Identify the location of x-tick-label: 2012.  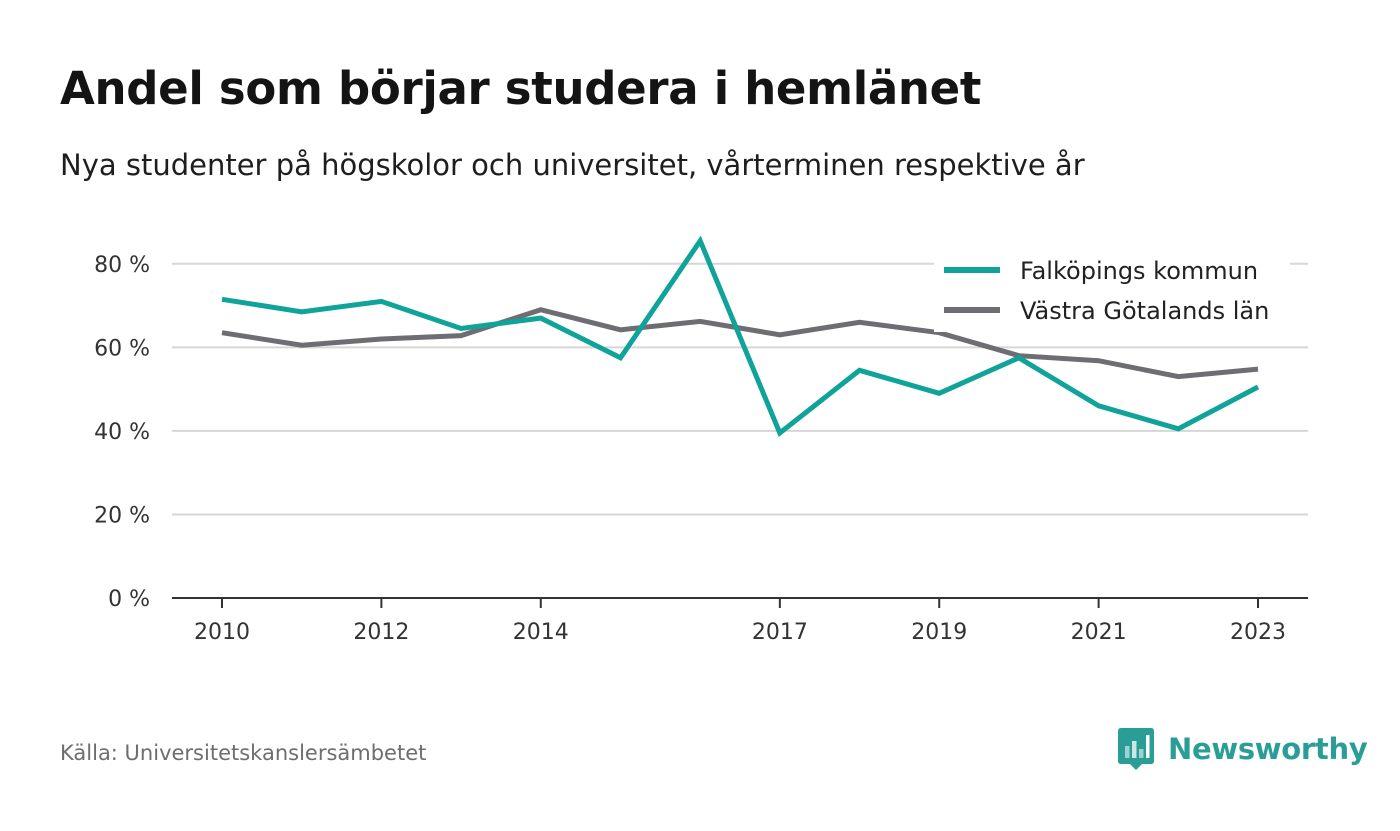
(381, 632).